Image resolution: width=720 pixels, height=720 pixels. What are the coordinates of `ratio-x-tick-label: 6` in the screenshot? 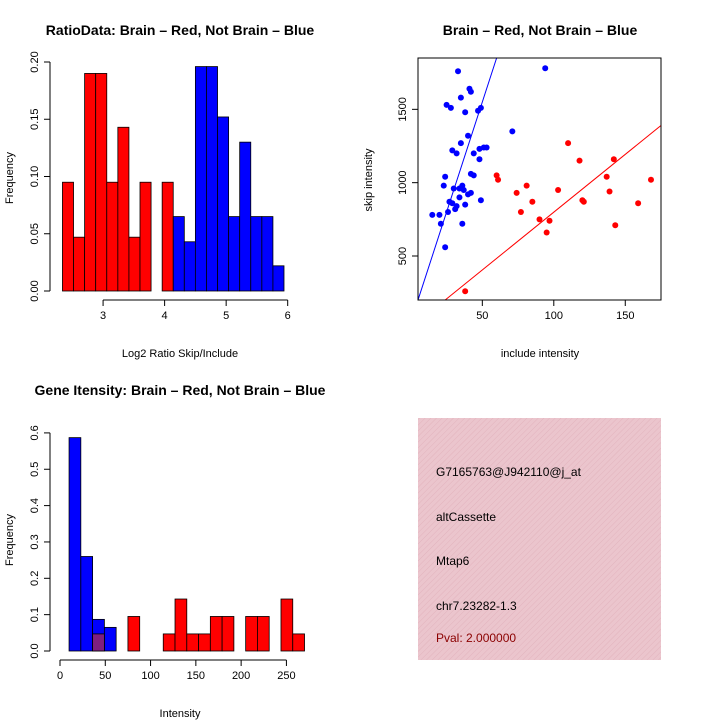 It's located at (288, 316).